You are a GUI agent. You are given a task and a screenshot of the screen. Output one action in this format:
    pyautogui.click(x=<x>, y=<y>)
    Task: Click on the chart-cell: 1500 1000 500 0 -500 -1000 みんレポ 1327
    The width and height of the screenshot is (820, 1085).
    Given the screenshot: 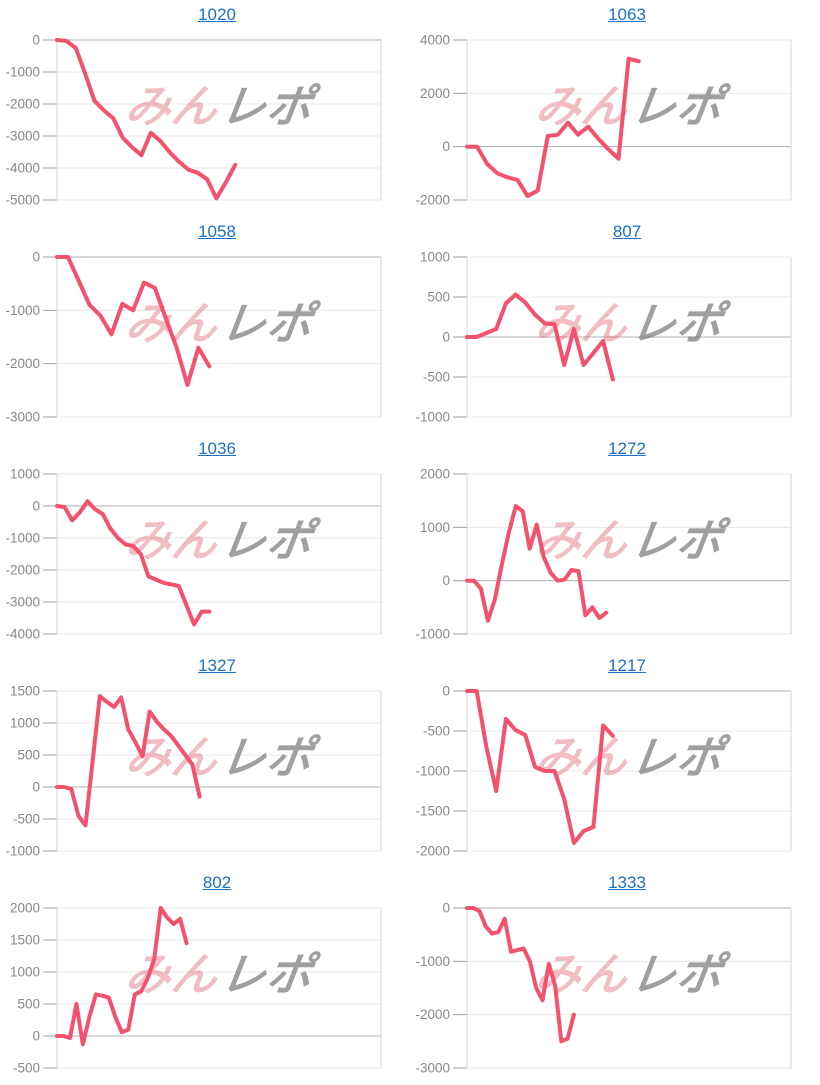 What is the action you would take?
    pyautogui.click(x=205, y=759)
    